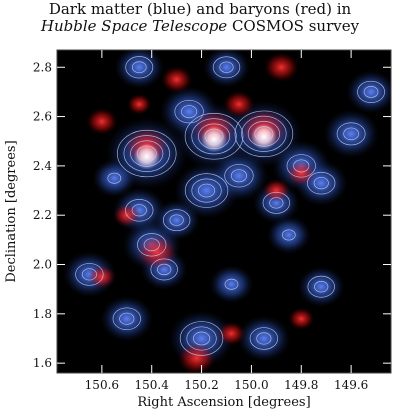  I want to click on x-tick-label: 149.6, so click(351, 385).